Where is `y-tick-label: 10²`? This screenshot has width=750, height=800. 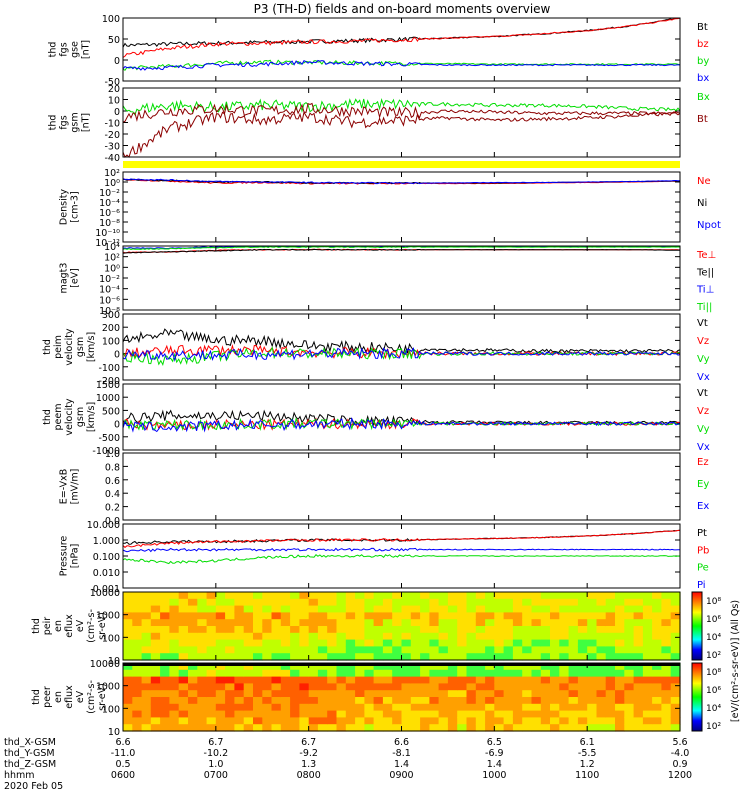
y-tick-label: 10² is located at coordinates (112, 258).